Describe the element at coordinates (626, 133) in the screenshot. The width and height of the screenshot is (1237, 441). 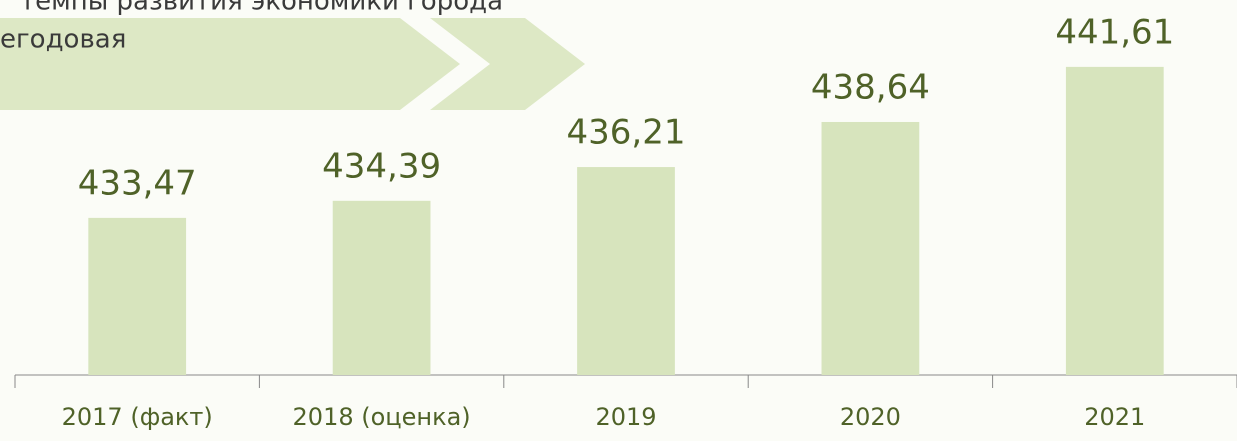
I see `value-label: 436,21` at that location.